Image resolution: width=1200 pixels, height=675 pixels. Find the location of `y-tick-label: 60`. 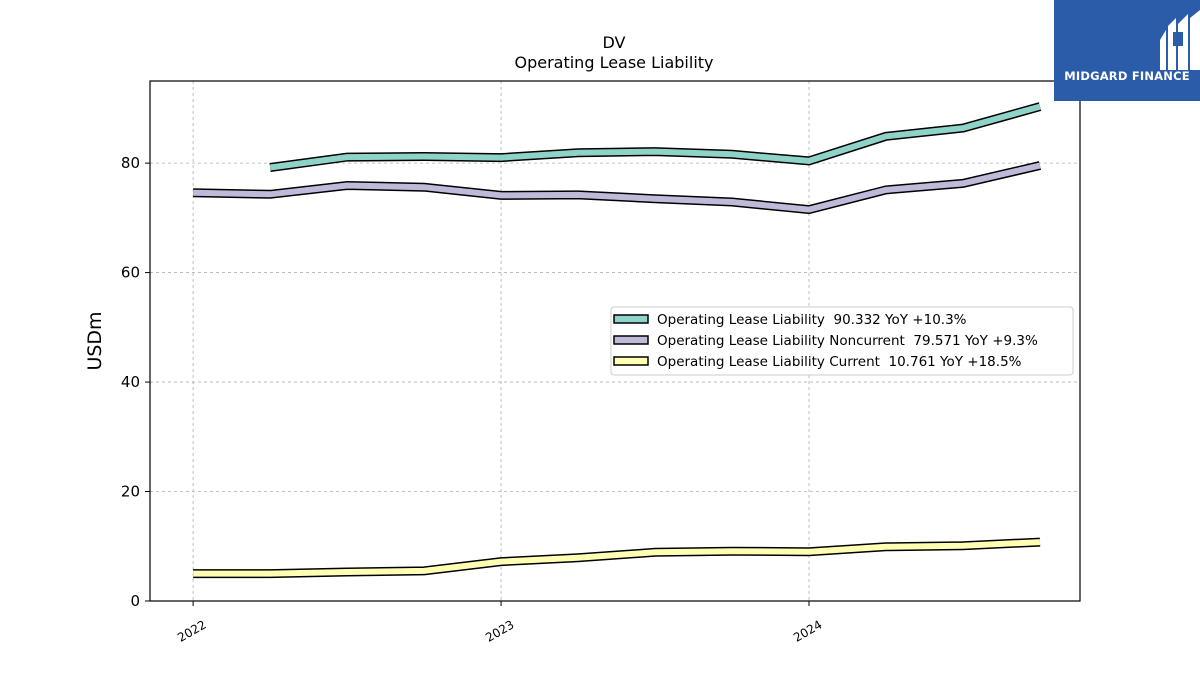

y-tick-label: 60 is located at coordinates (130, 273).